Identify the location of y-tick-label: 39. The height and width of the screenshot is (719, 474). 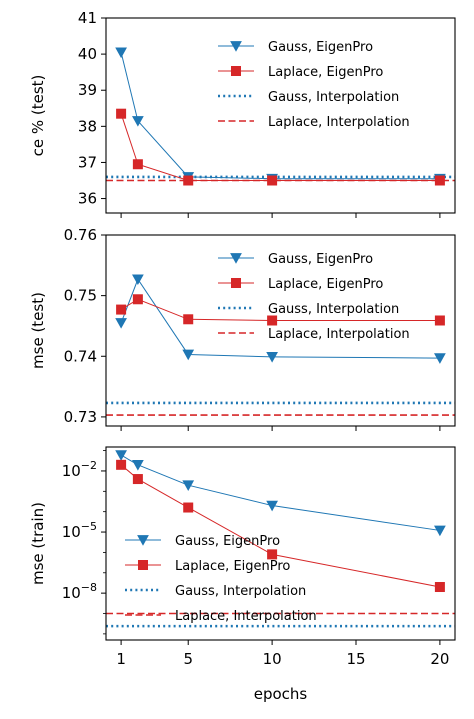
(87, 90).